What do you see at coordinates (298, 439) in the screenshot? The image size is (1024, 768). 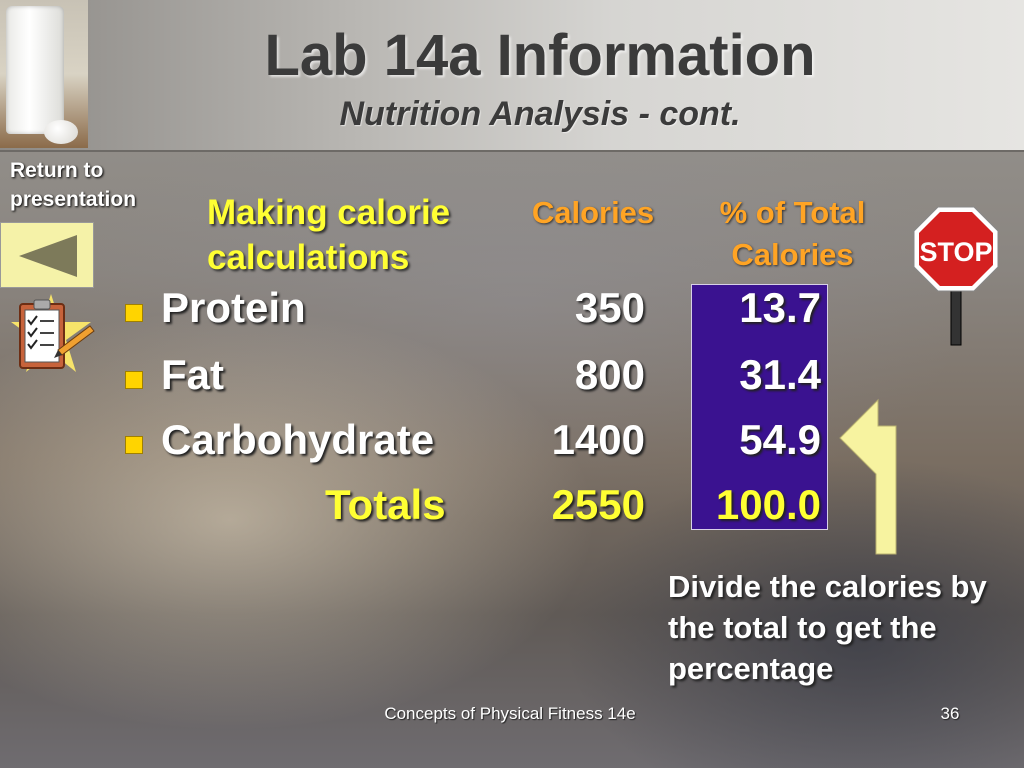 I see `row-label: Carbohydrate` at bounding box center [298, 439].